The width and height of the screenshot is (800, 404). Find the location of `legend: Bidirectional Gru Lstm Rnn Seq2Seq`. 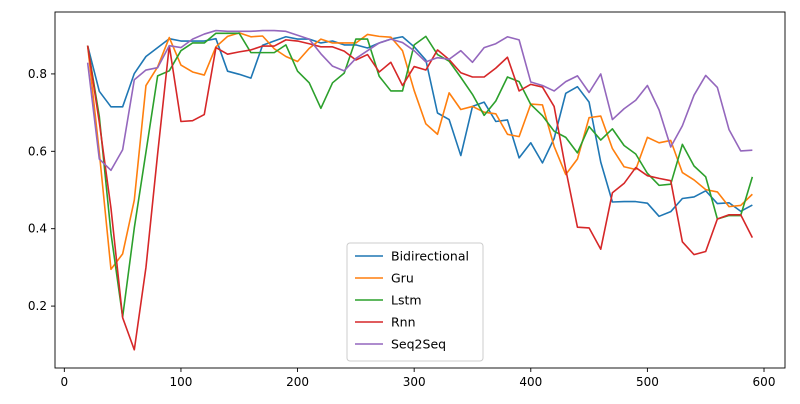

legend: Bidirectional Gru Lstm Rnn Seq2Seq is located at coordinates (415, 302).